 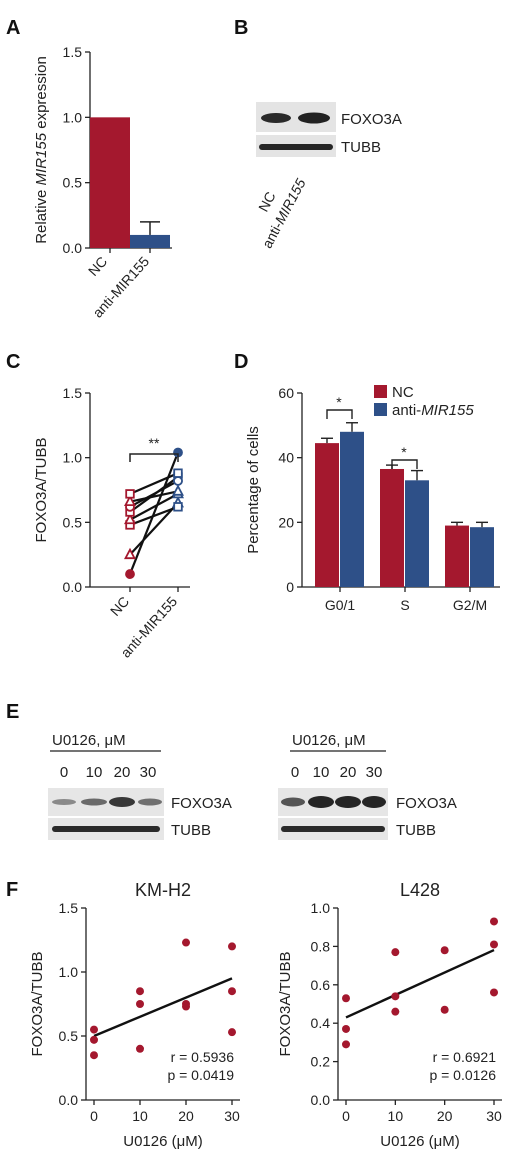 I want to click on panel-label-d: D, so click(x=241, y=362).